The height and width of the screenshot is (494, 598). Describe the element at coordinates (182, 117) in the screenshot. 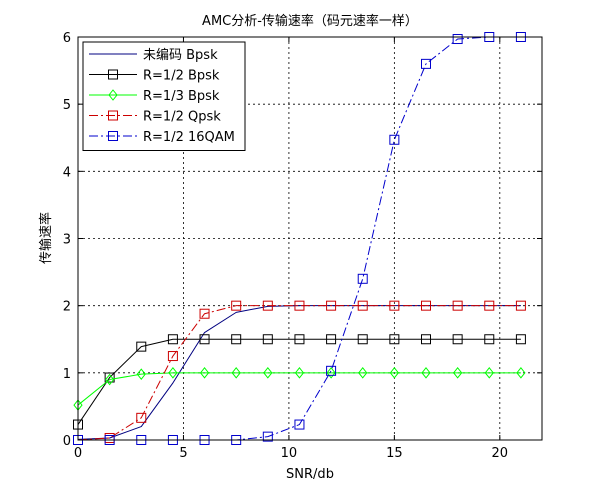

I see `legend-label: R=1/2 Qpsk` at that location.